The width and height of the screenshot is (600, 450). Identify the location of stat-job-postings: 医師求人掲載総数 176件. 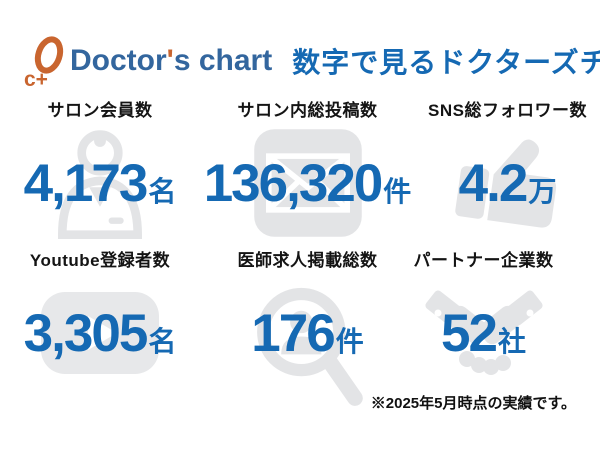
(307, 326).